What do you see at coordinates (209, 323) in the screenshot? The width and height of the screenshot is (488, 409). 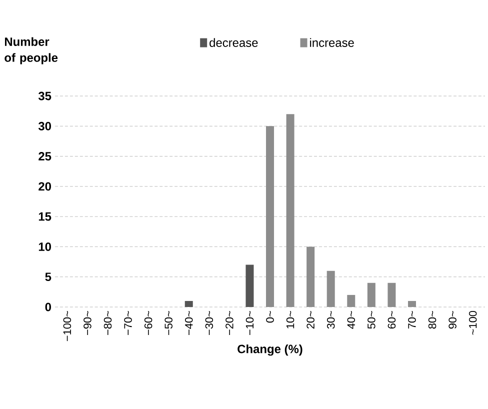 I see `x-tick-label: −30~` at bounding box center [209, 323].